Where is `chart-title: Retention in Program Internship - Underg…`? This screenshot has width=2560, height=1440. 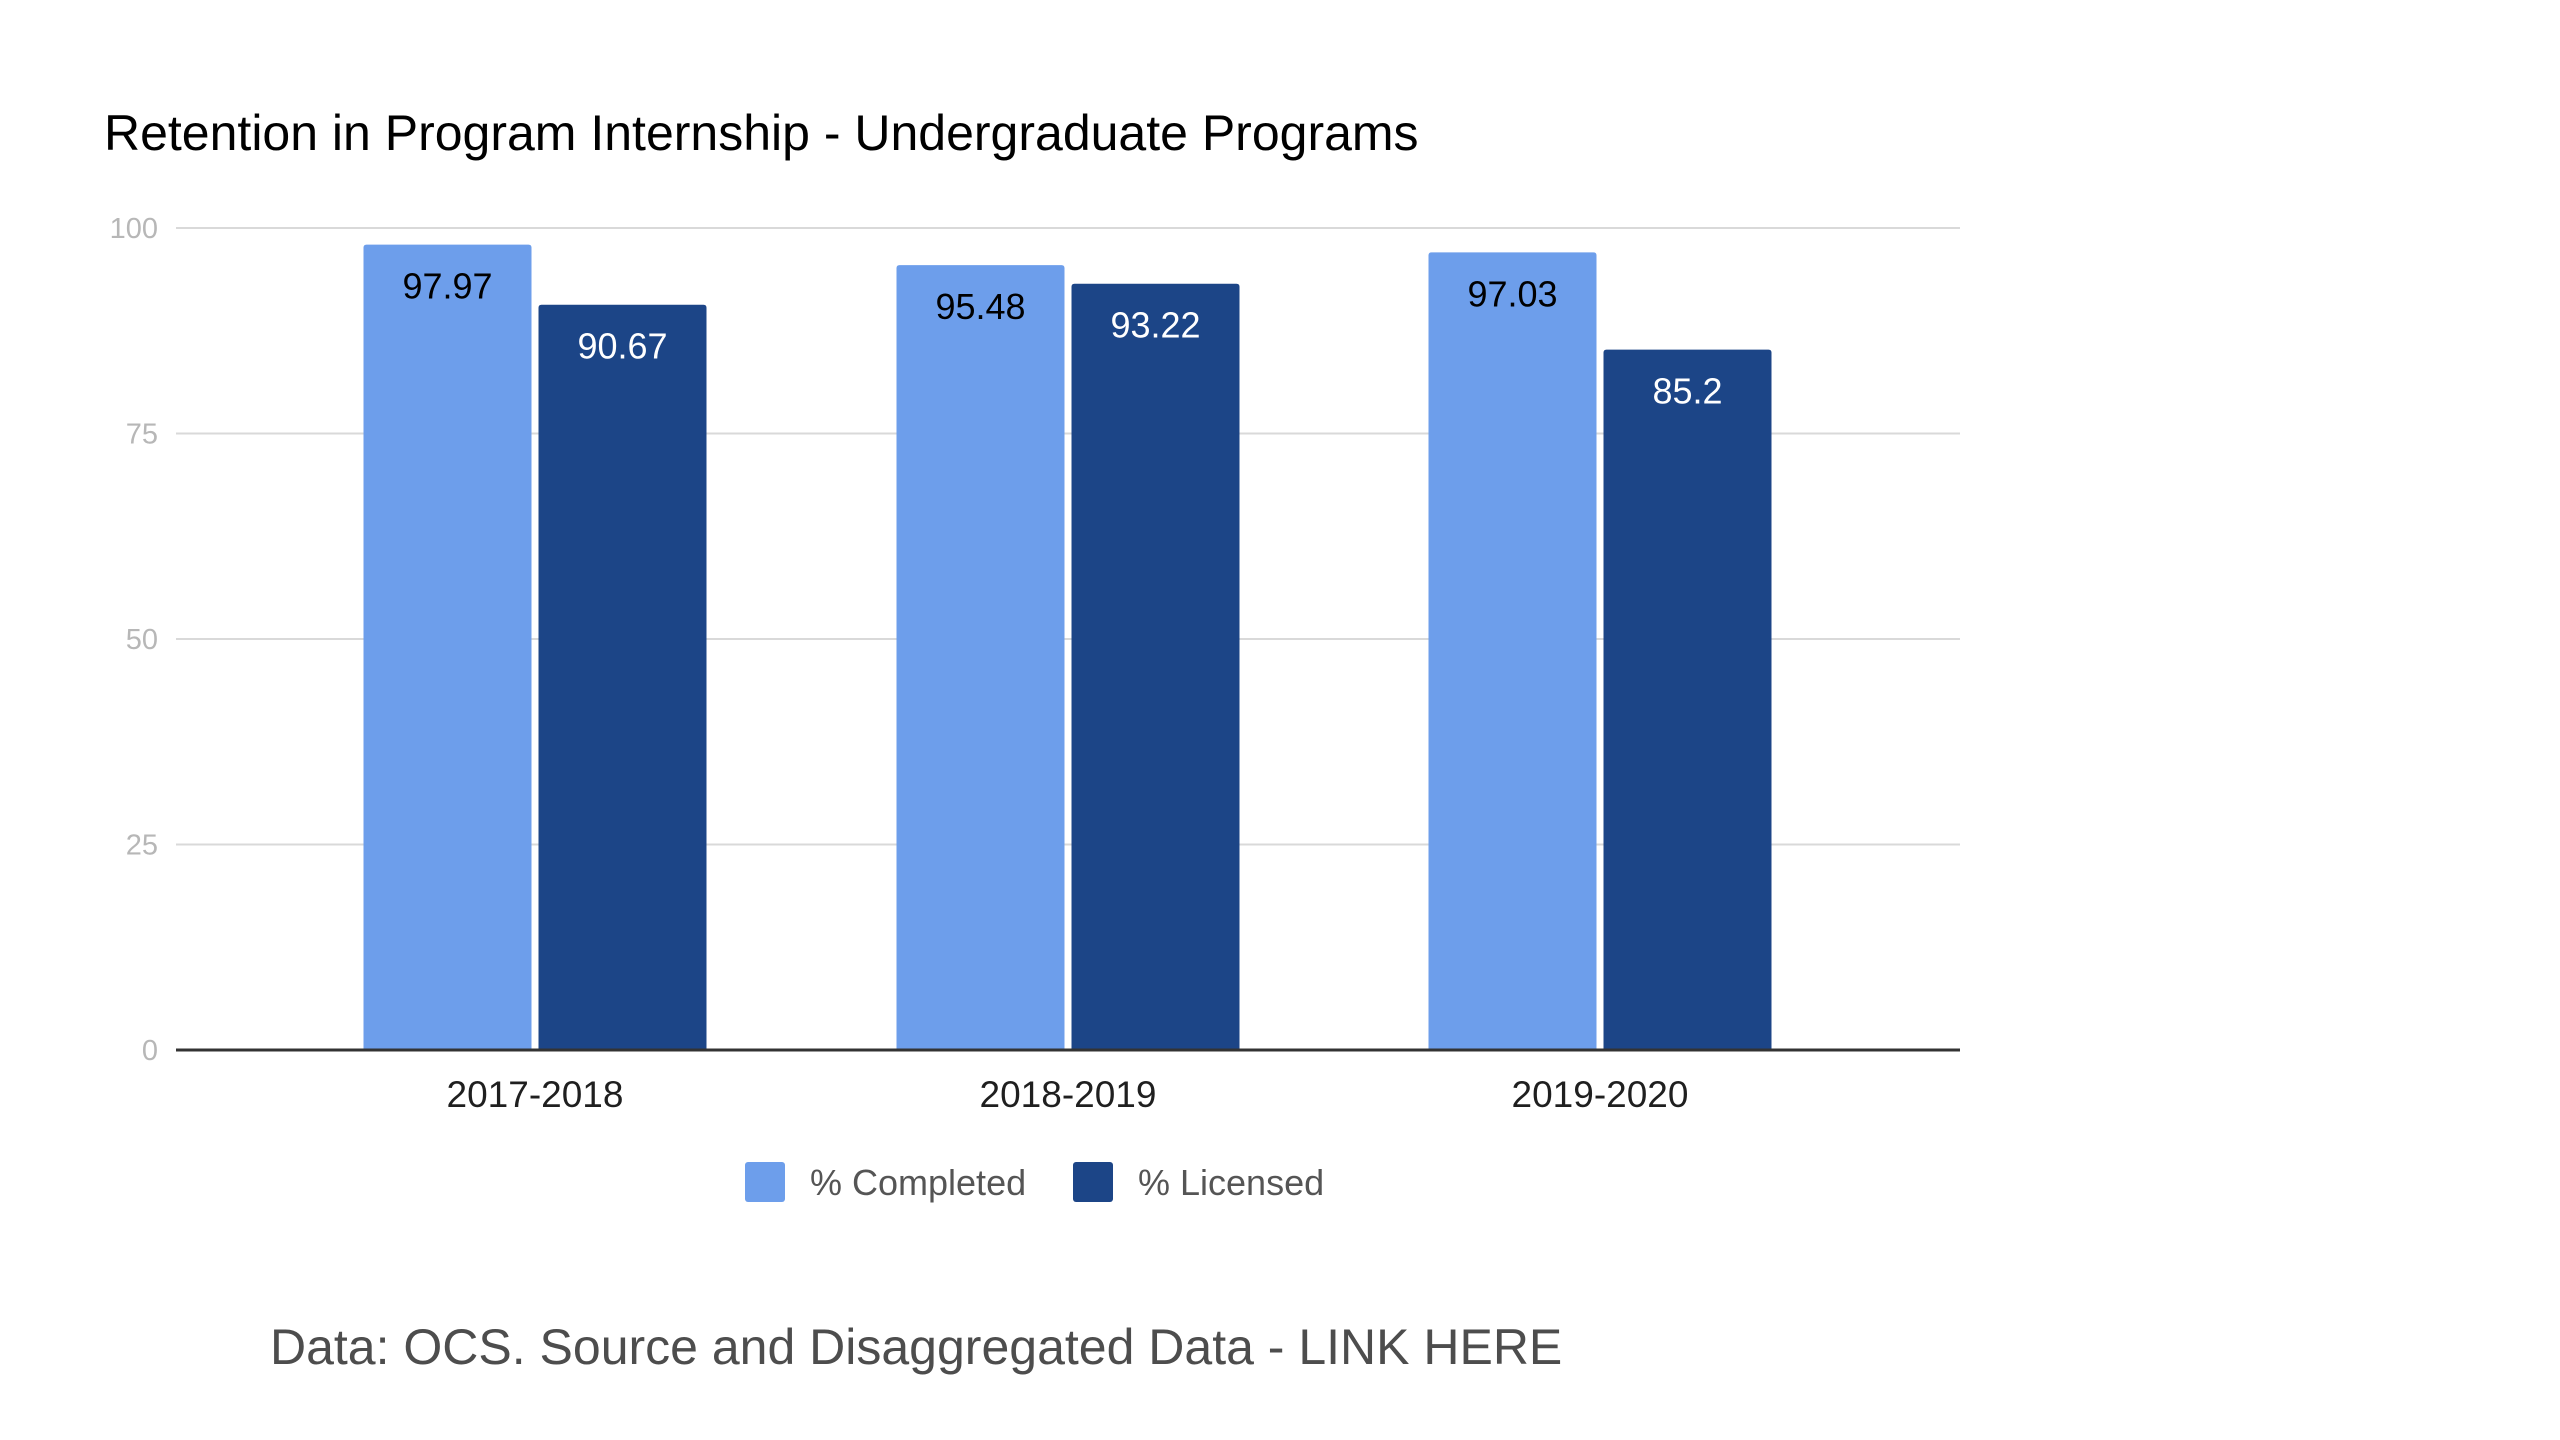 chart-title: Retention in Program Internship - Underg… is located at coordinates (761, 133).